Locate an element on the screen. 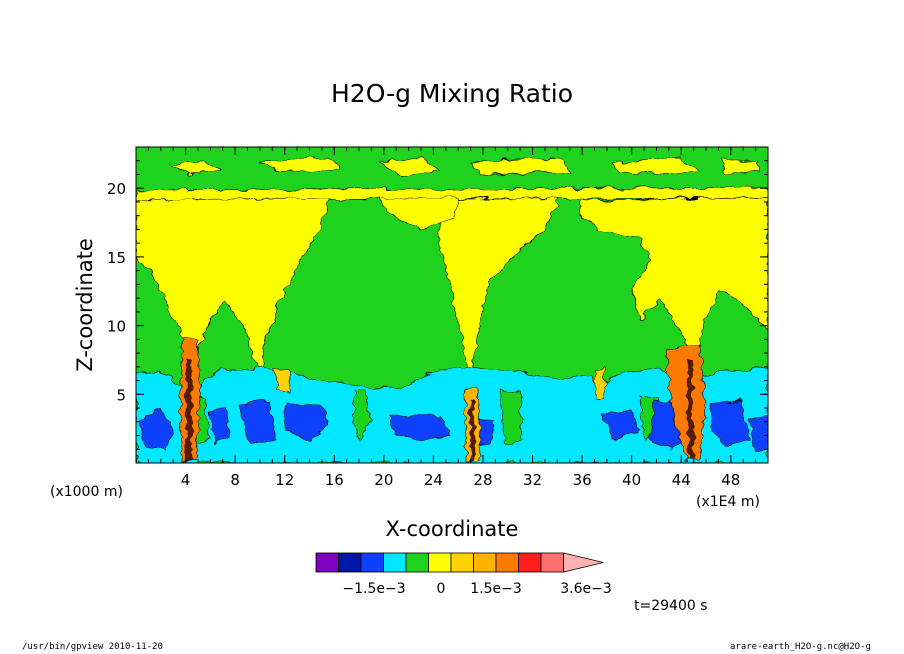  green-patches is located at coordinates (428, 417).